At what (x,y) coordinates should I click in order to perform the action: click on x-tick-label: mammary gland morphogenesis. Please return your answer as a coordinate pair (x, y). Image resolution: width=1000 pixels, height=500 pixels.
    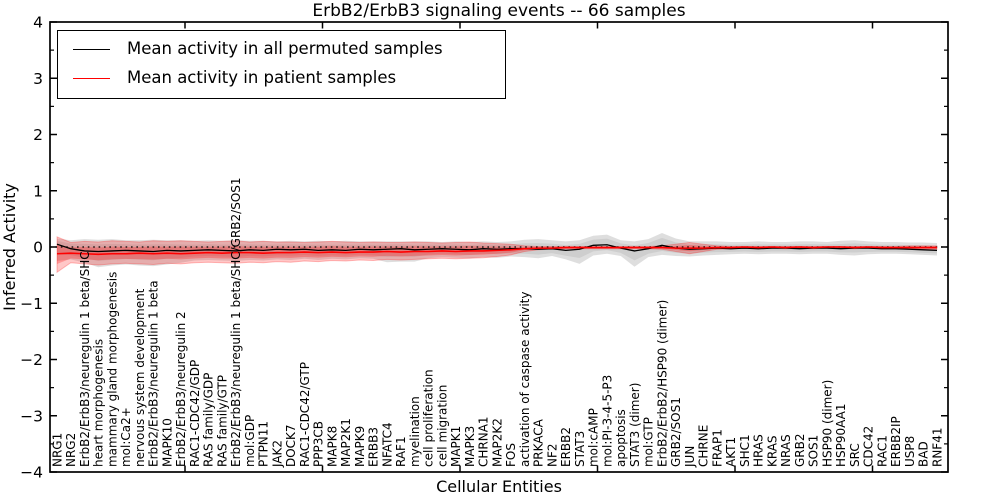
    Looking at the image, I should click on (112, 369).